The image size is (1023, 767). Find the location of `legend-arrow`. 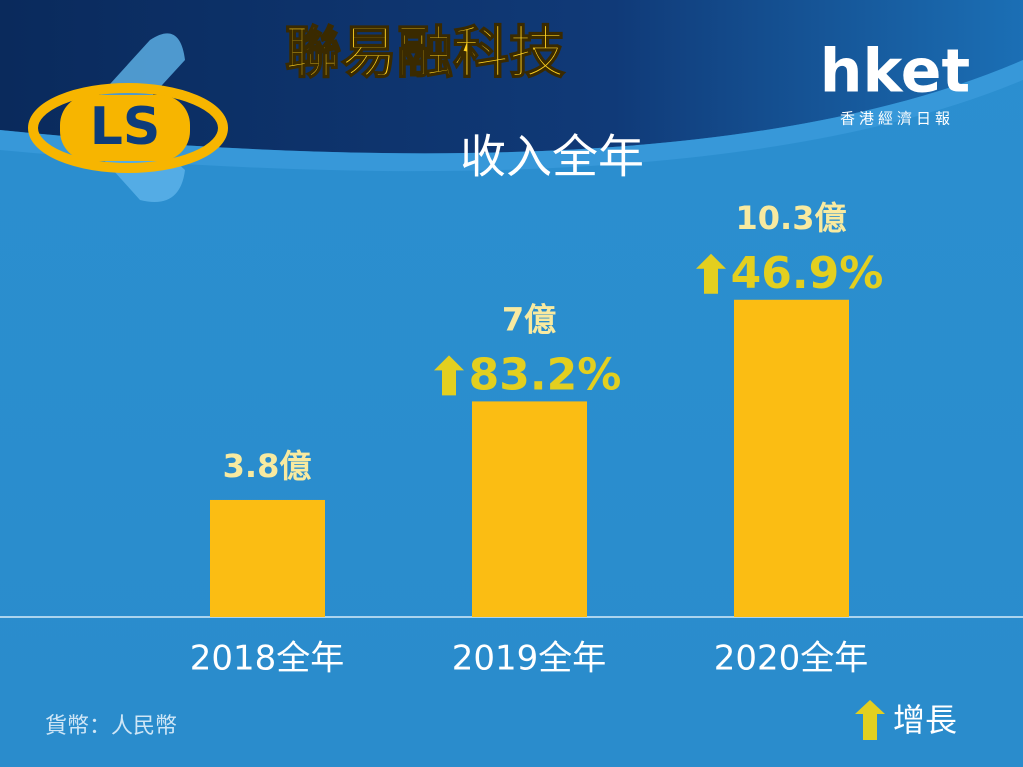

legend-arrow is located at coordinates (870, 720).